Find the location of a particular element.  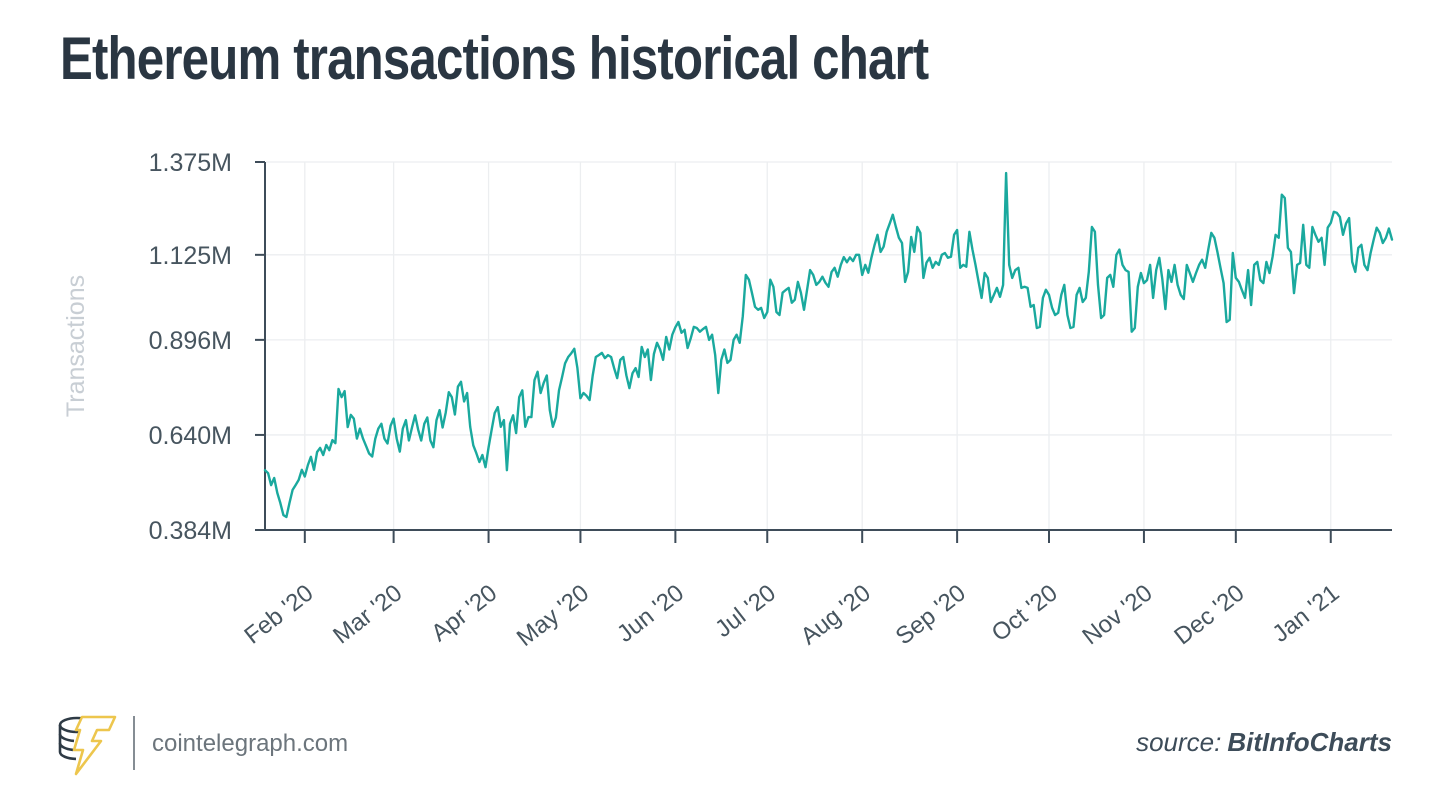

x-tick-label: Jun '20 is located at coordinates (650, 613).